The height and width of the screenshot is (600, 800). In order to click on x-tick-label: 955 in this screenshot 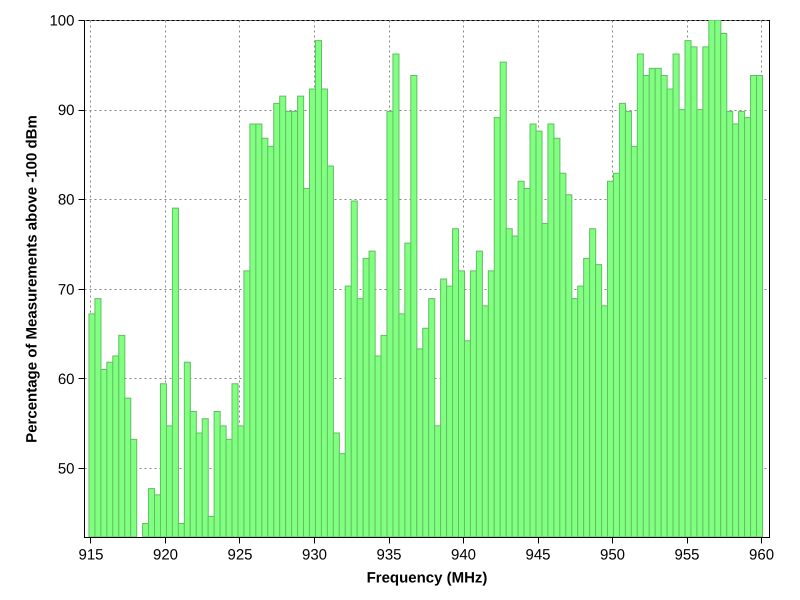, I will do `click(687, 555)`.